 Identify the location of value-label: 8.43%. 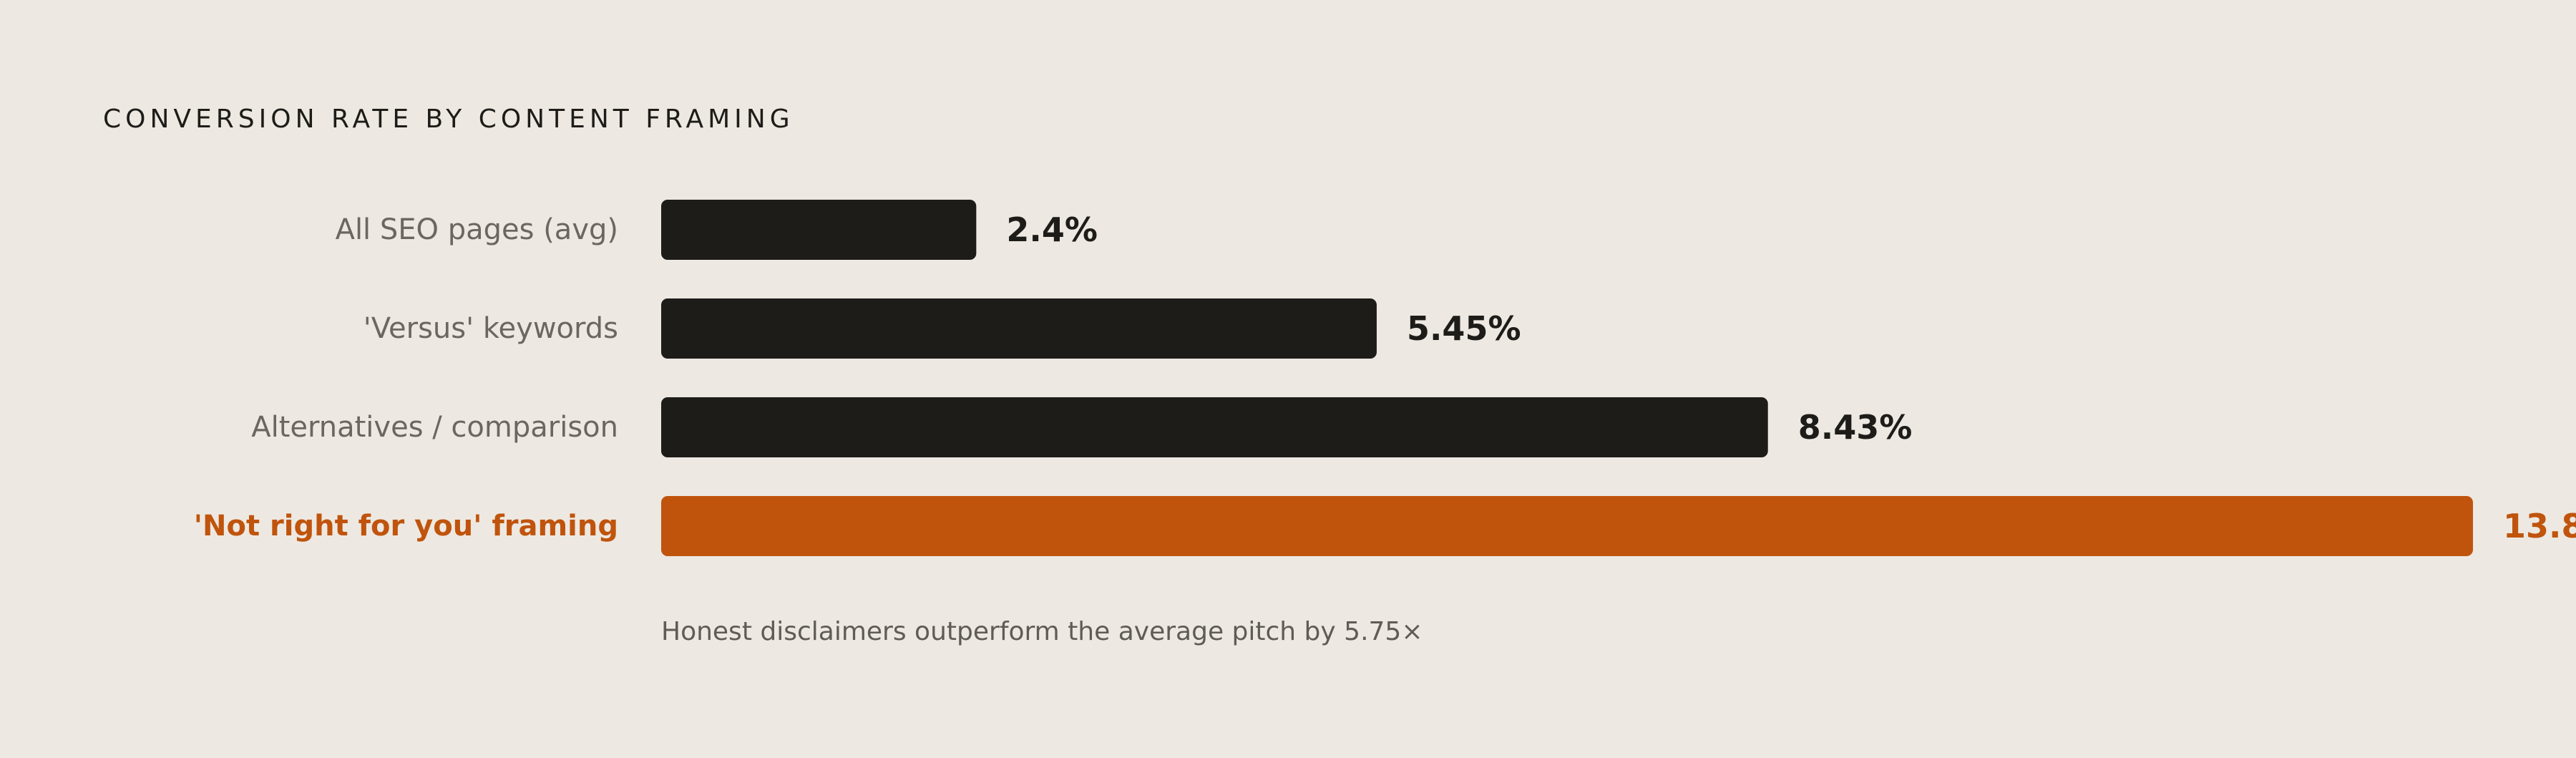
(1855, 427).